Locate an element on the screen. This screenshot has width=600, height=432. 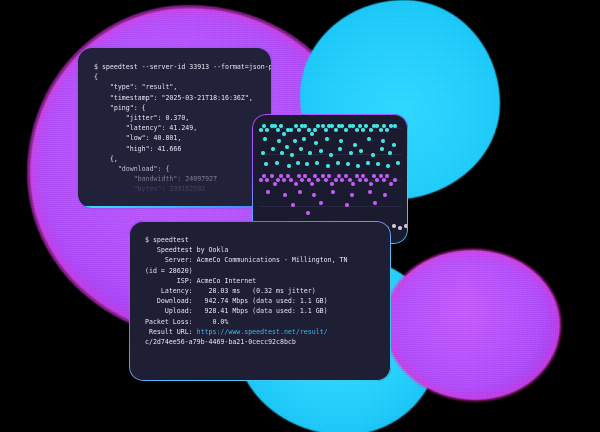
panel-json-bottom-glow is located at coordinates (174, 207).